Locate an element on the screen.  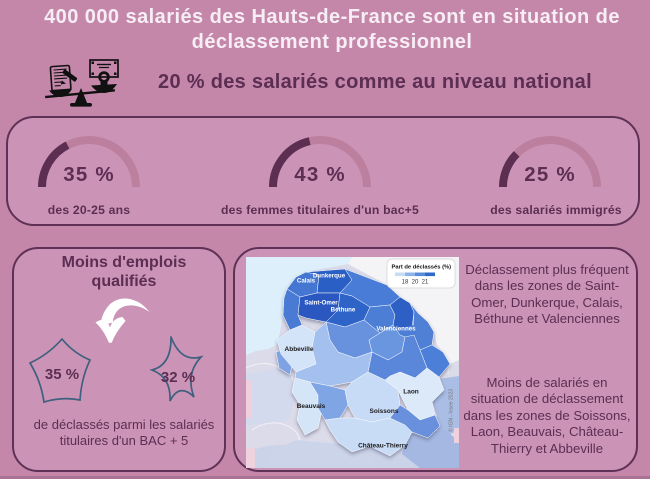
svg-text: Part de déclassés (%) is located at coordinates (422, 268).